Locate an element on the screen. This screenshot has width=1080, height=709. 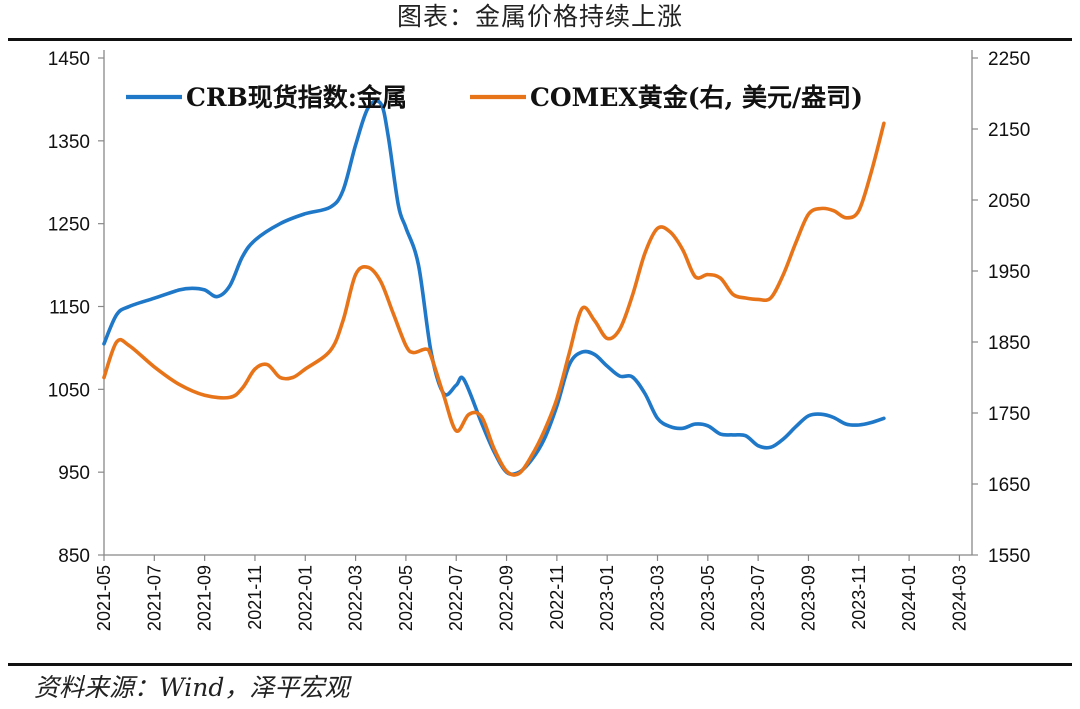
x-tick-label: 2023-03 is located at coordinates (658, 598).